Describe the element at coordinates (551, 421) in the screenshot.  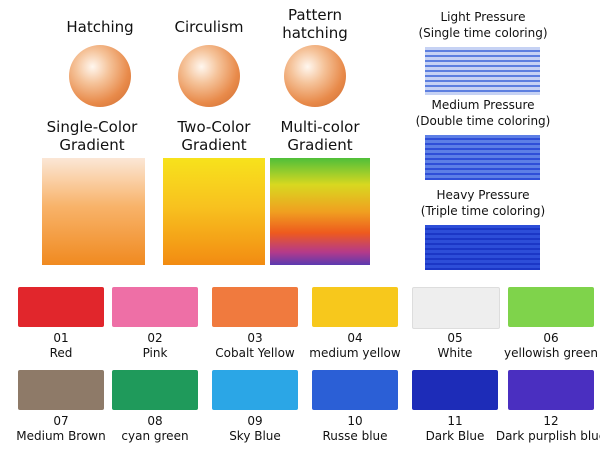
I see `color-number: 12` at that location.